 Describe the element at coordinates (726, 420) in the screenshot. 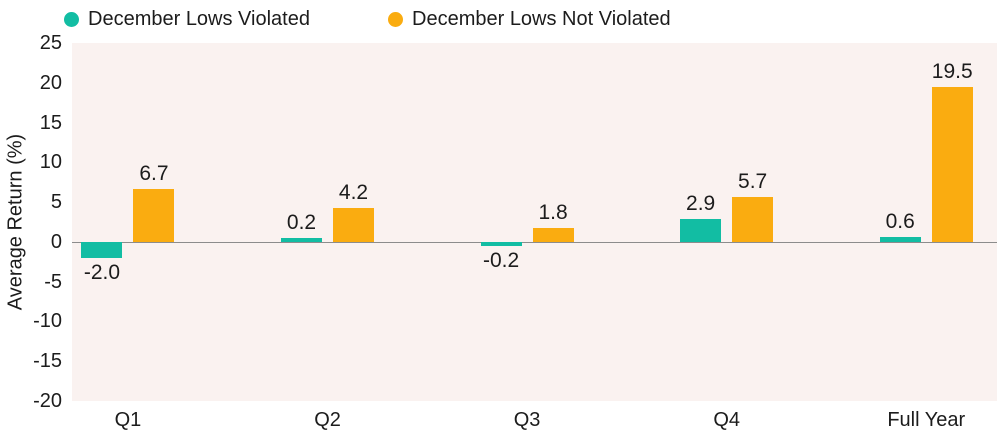

I see `x-axis-label: Q4` at that location.